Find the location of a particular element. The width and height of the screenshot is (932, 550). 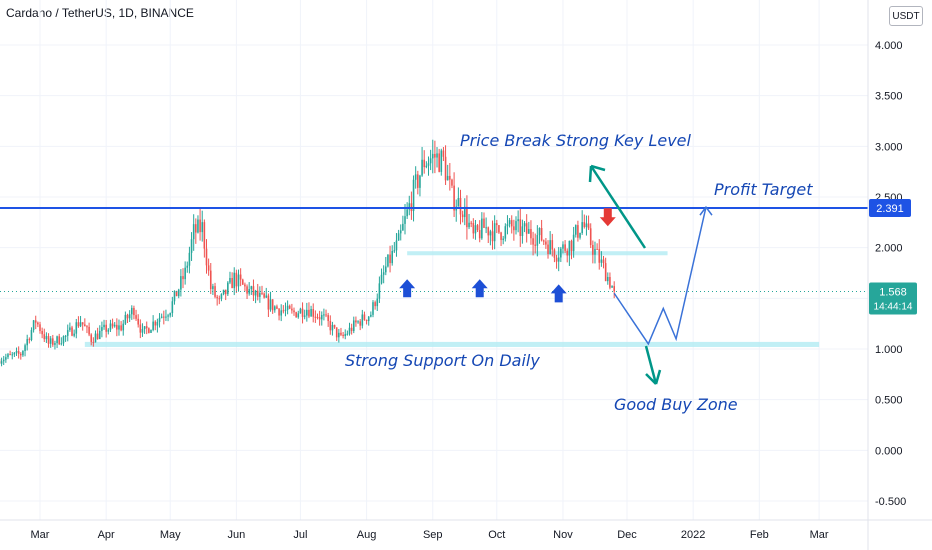

currency-selector: USDT is located at coordinates (906, 16).